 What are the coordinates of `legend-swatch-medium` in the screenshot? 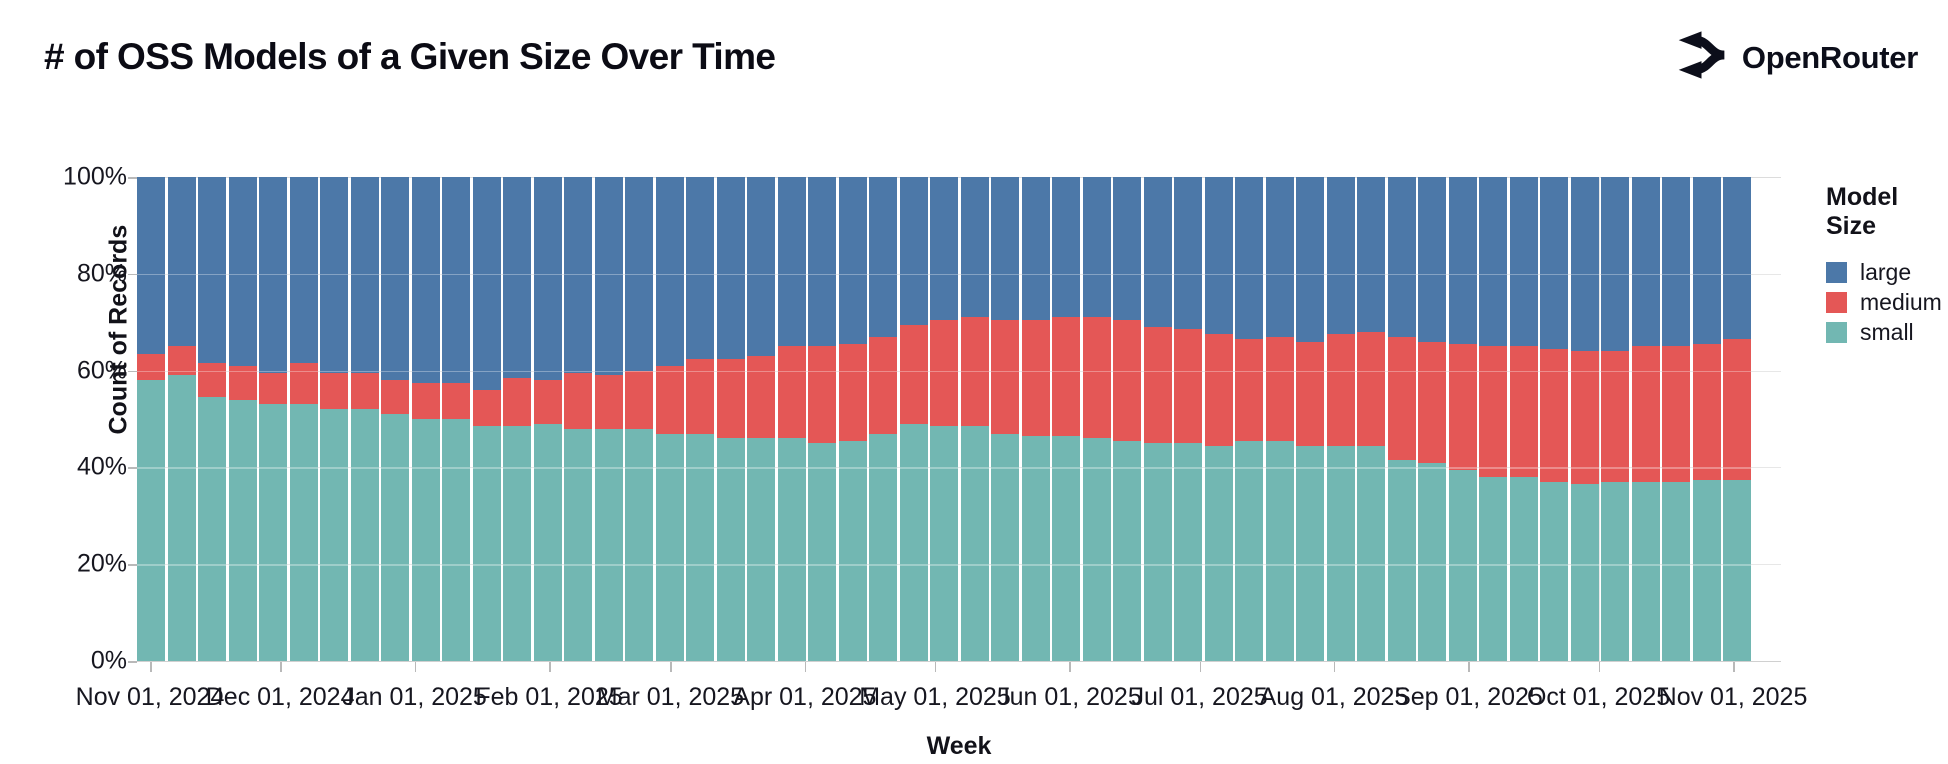 It's located at (1836, 302).